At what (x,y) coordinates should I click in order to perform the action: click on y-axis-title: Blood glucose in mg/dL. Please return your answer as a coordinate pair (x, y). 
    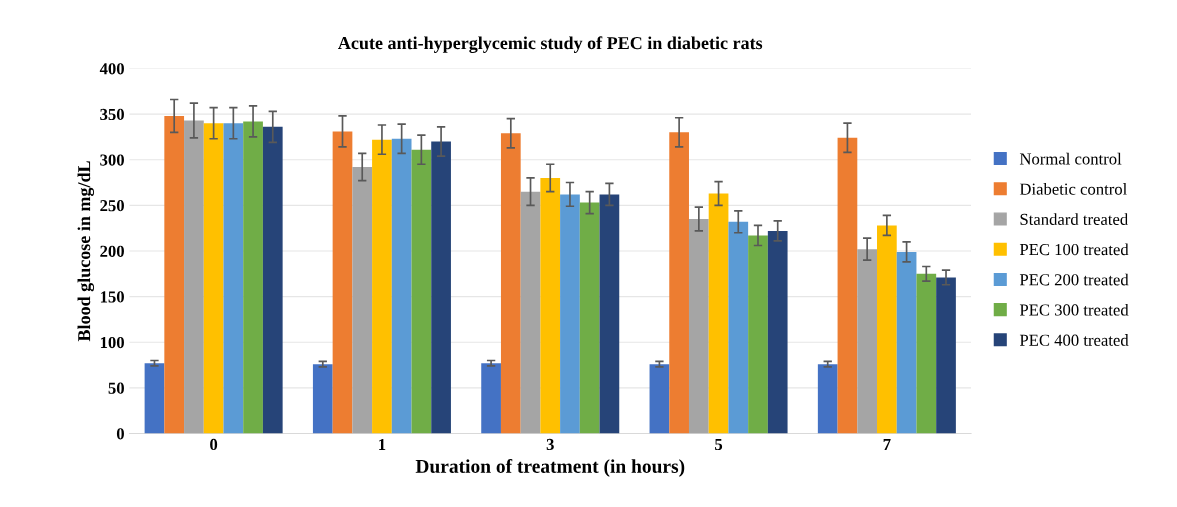
    Looking at the image, I should click on (86, 251).